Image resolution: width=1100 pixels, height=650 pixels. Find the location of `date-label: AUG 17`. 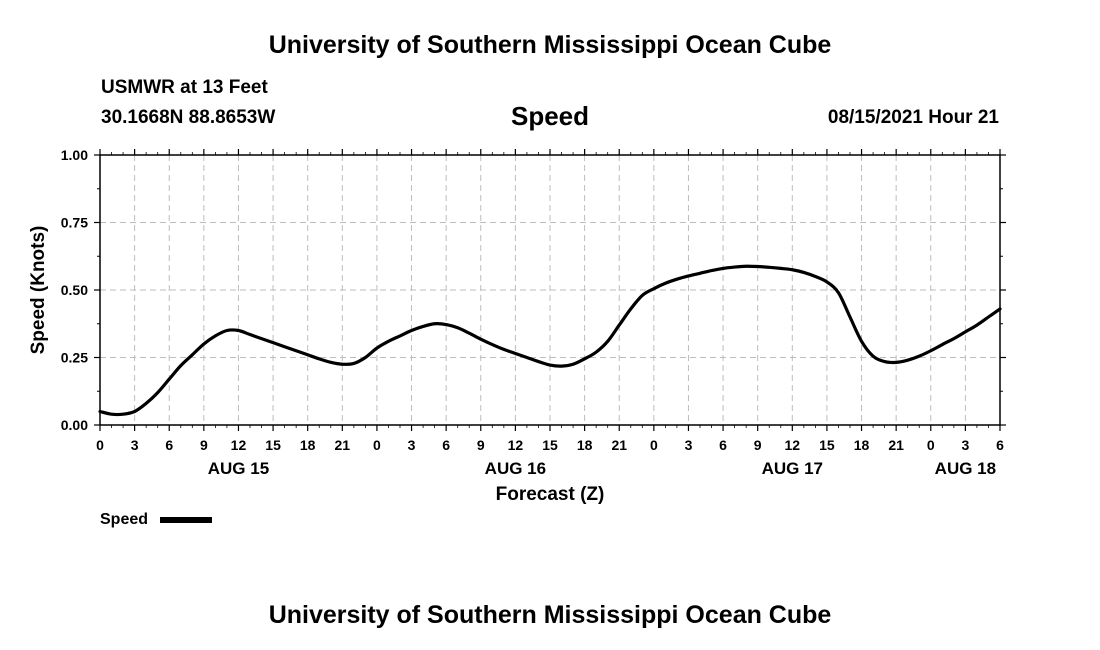

date-label: AUG 17 is located at coordinates (792, 468).